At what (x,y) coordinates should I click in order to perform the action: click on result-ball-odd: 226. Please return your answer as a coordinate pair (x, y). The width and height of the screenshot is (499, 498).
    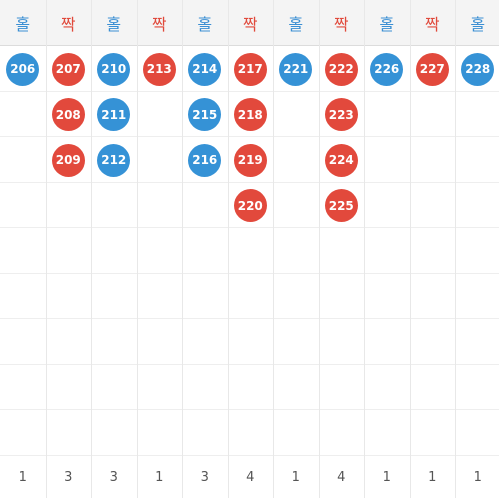
    Looking at the image, I should click on (387, 69).